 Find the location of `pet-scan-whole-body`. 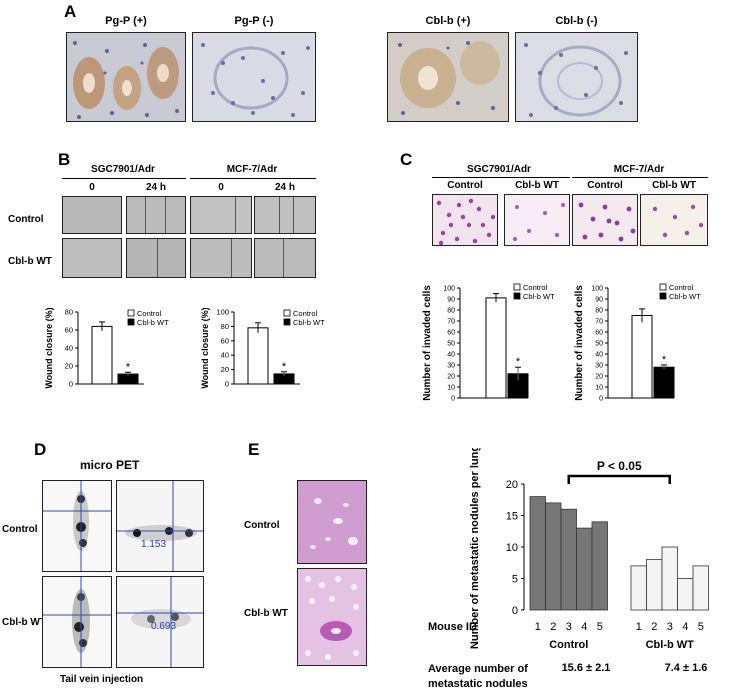

pet-scan-whole-body is located at coordinates (77, 622).